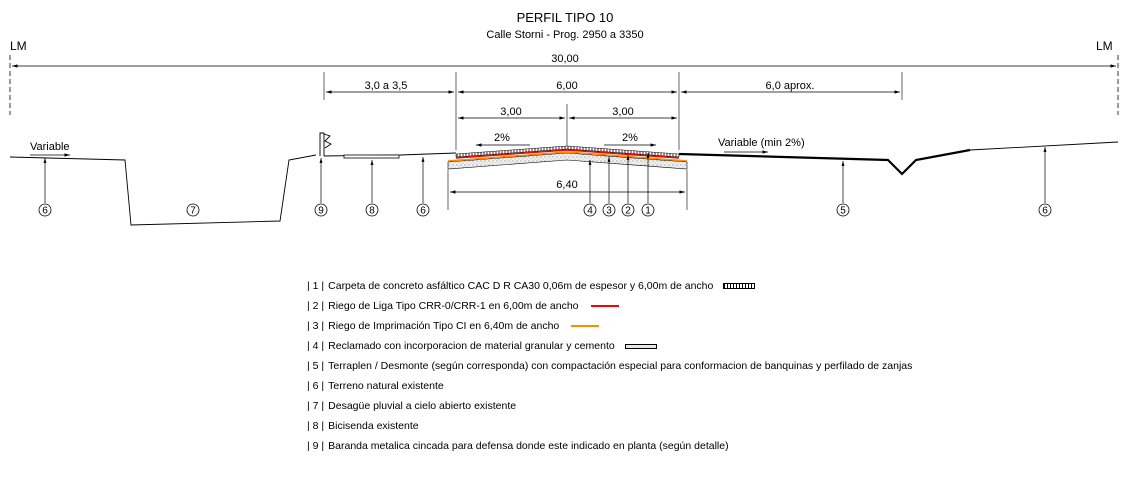 This screenshot has width=1130, height=480. I want to click on svg-text: 1, so click(648, 211).